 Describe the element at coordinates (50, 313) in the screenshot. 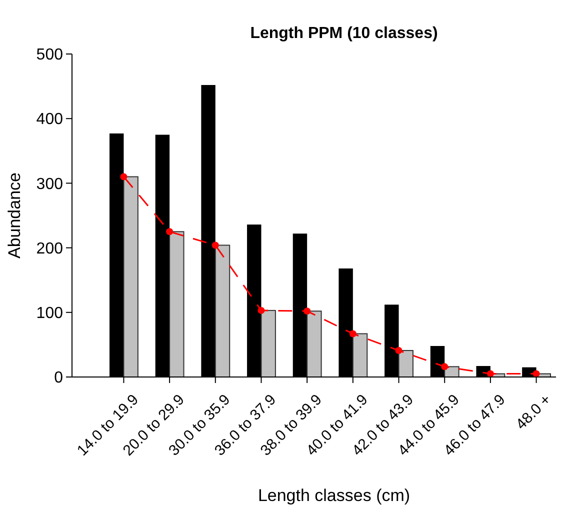

I see `y-tick-label: 100` at that location.